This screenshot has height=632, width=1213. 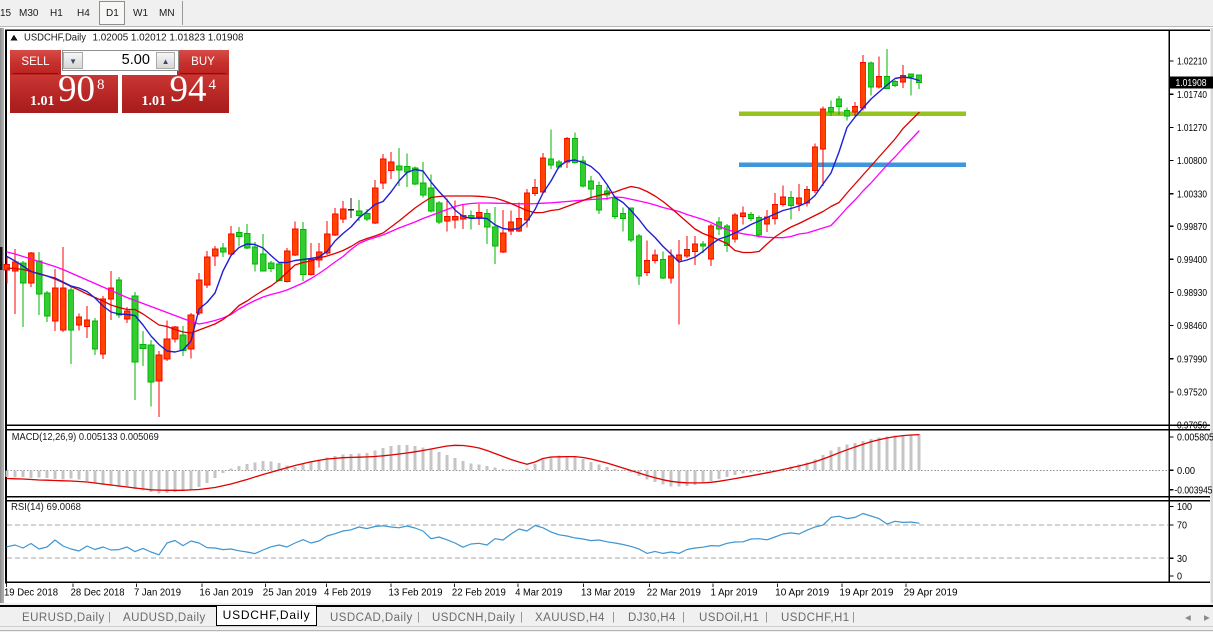 What do you see at coordinates (168, 38) in the screenshot?
I see `svg-text:1.02005 1.02012 1.01823 1.0190: 1.02005 1.02012 1.01823 1.01908` at bounding box center [168, 38].